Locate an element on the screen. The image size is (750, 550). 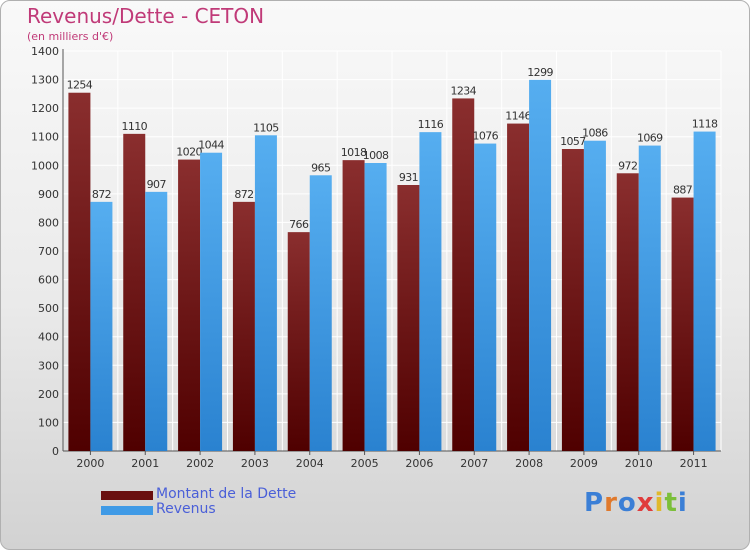
data-label: 766 is located at coordinates (299, 224).